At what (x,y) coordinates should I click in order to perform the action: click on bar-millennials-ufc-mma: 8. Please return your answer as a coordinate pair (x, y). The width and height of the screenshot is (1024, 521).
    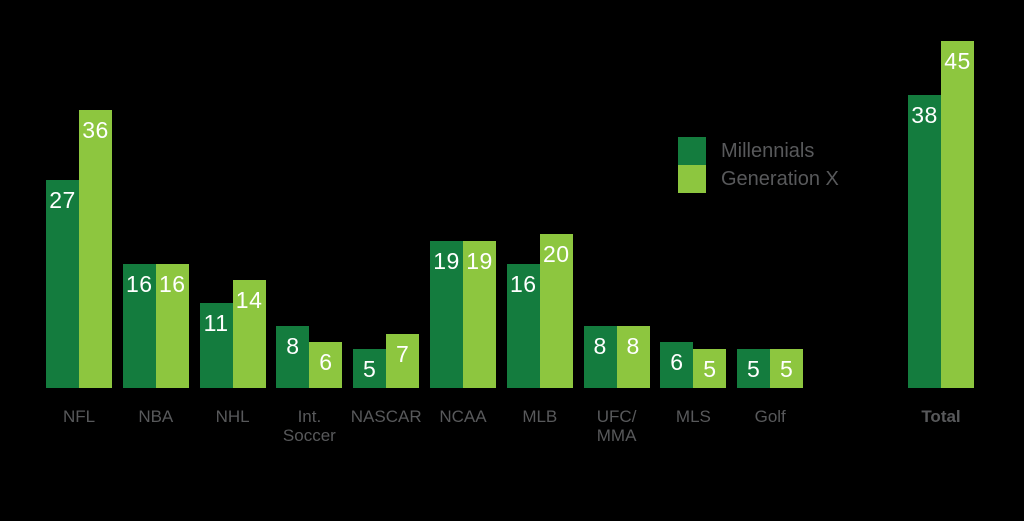
    Looking at the image, I should click on (600, 357).